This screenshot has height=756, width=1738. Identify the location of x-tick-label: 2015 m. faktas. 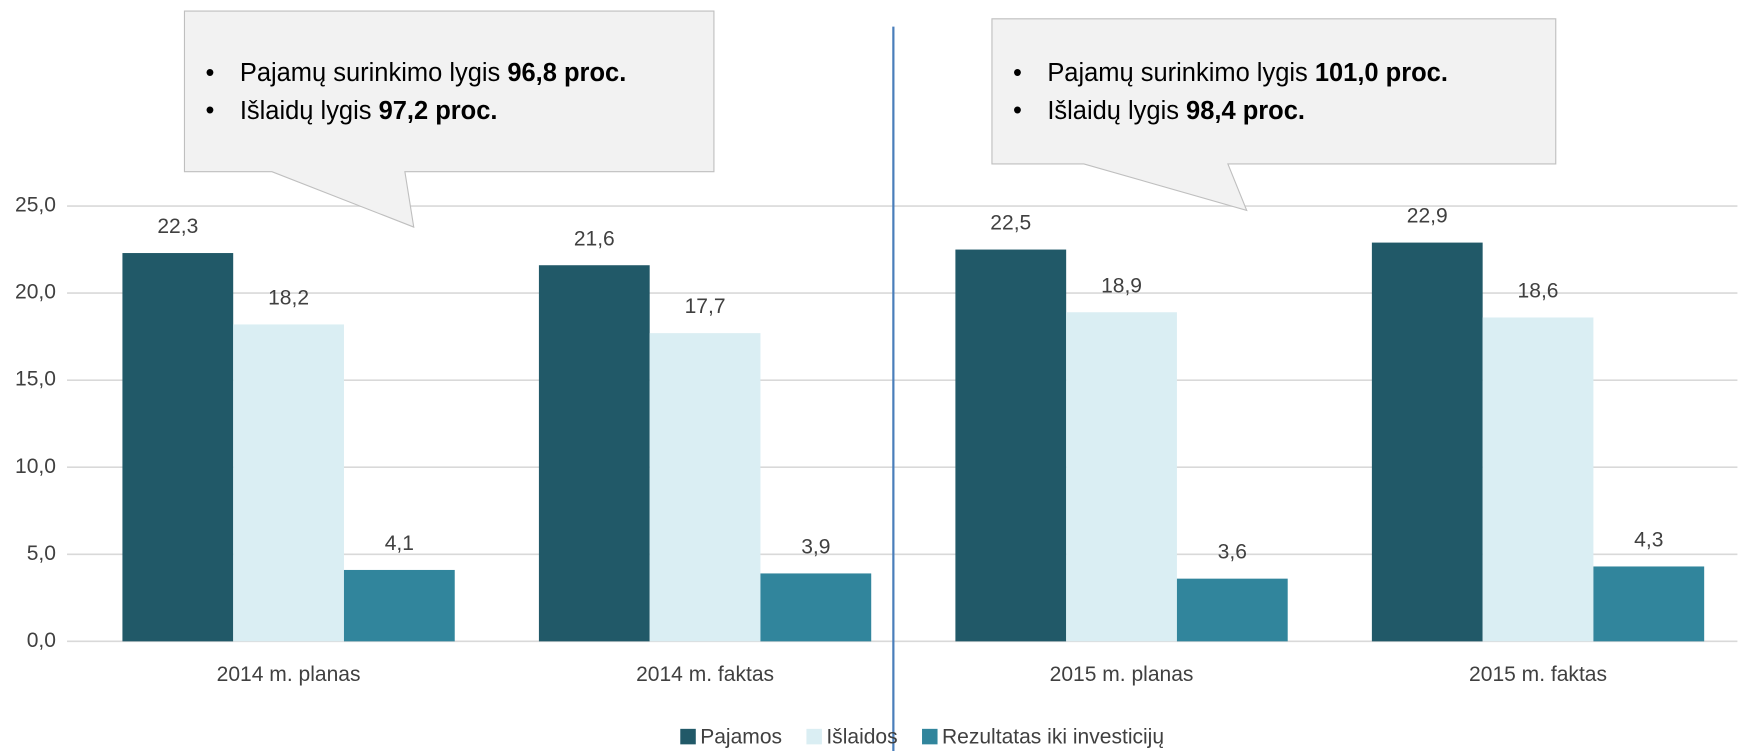
(1538, 674).